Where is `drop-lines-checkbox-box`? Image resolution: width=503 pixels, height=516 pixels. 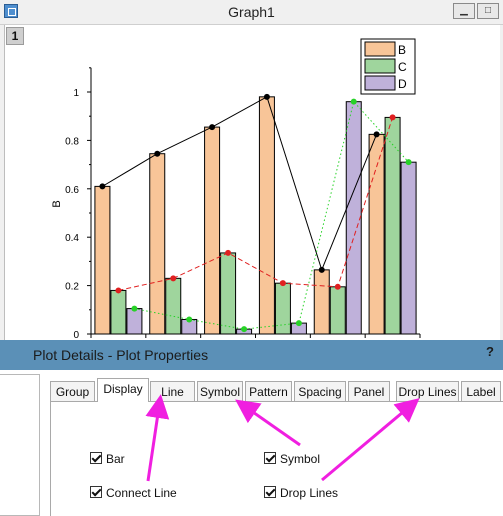
drop-lines-checkbox-box is located at coordinates (270, 492).